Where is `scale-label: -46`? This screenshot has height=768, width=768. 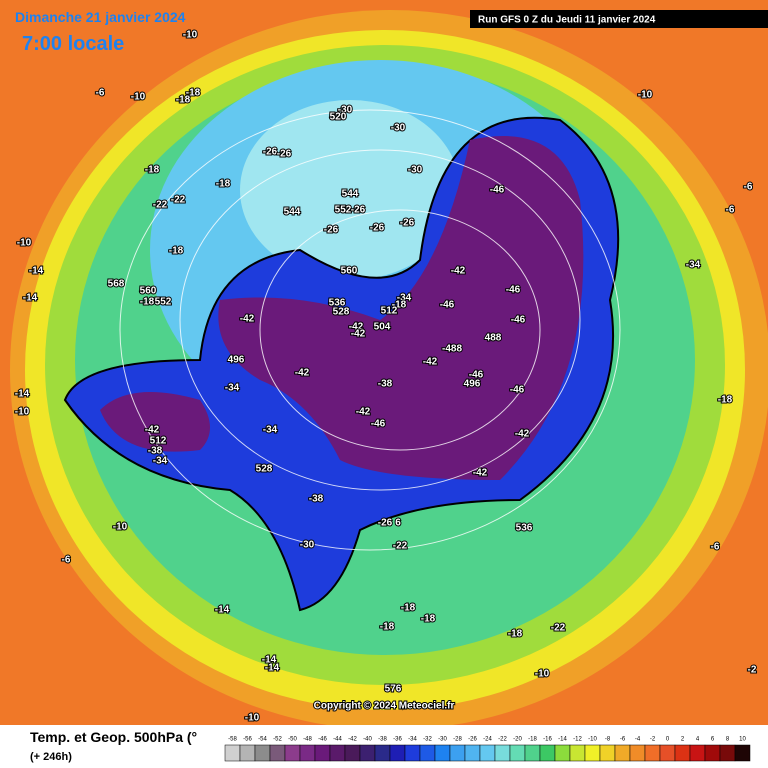
scale-label: -46 is located at coordinates (322, 740).